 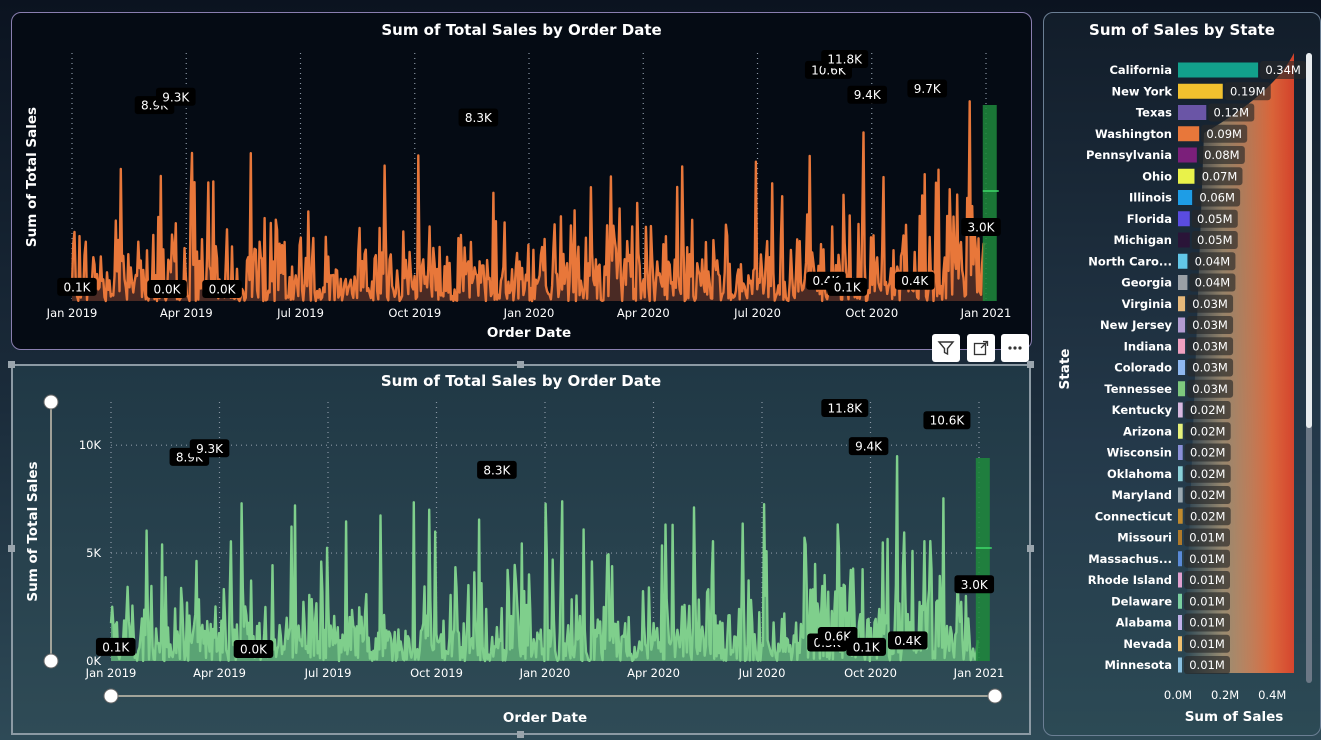 What do you see at coordinates (300, 313) in the screenshot?
I see `x-tick-label: Jul 2019` at bounding box center [300, 313].